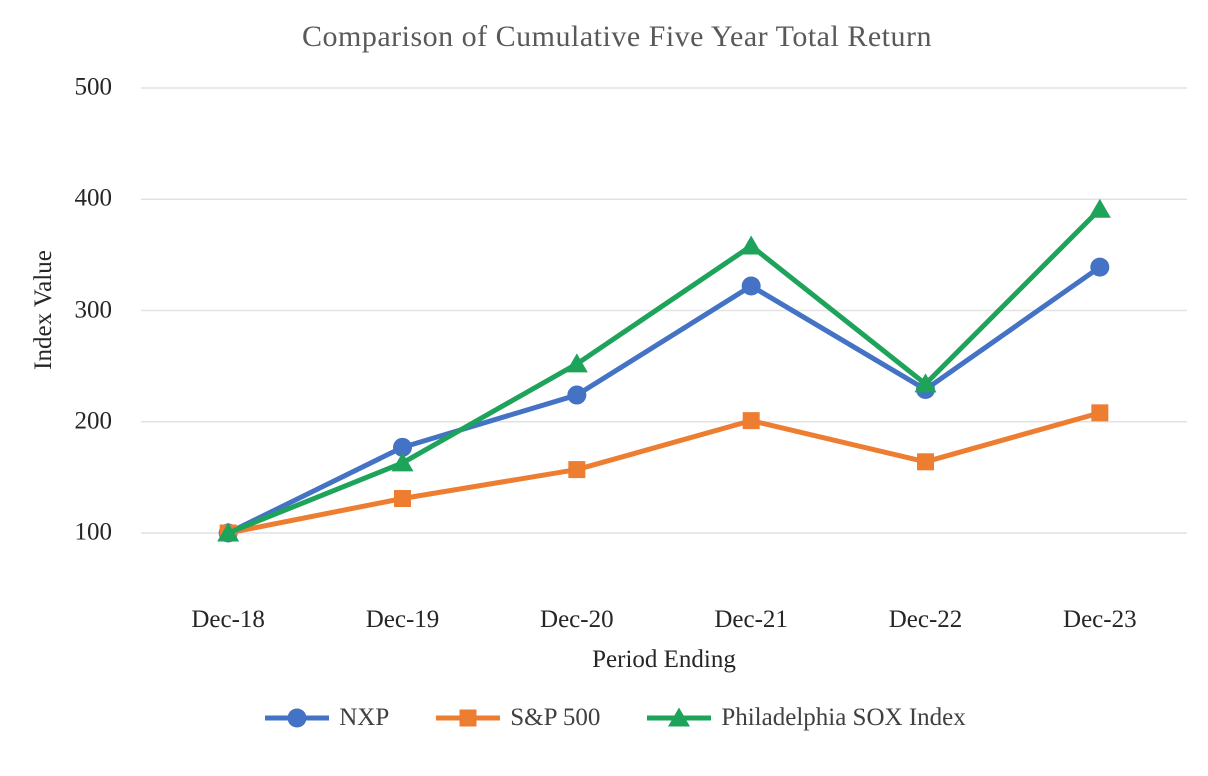 The image size is (1208, 776). What do you see at coordinates (577, 619) in the screenshot?
I see `x-tick-label-dec-20: Dec-20` at bounding box center [577, 619].